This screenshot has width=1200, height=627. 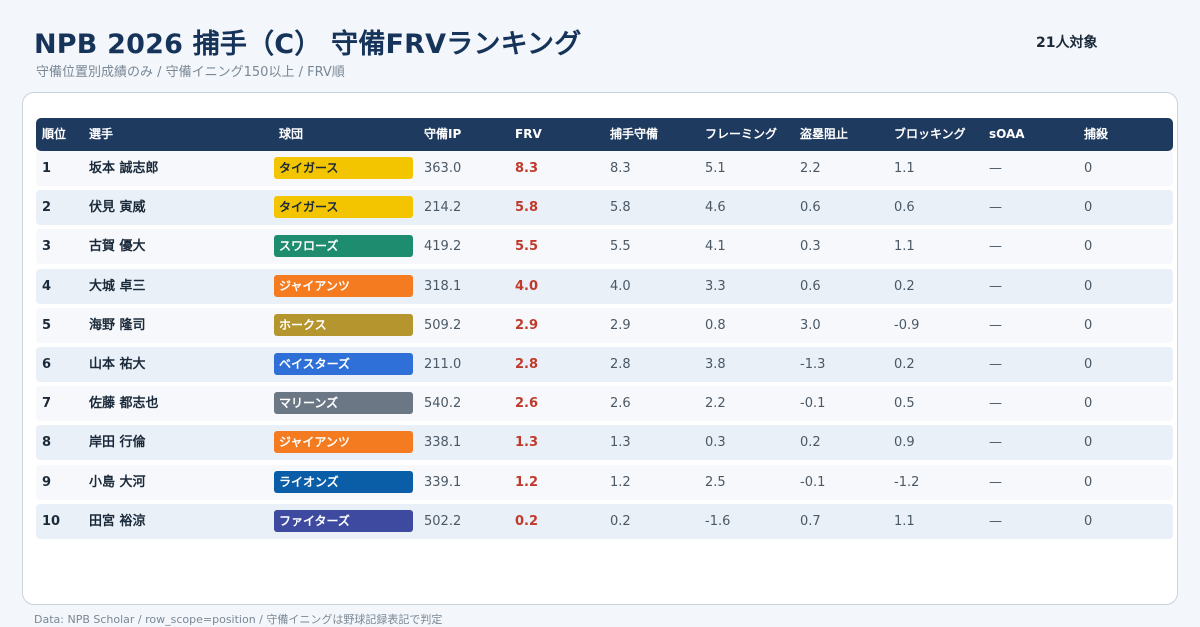 I want to click on column-header-ip: 守備IP, so click(x=443, y=134).